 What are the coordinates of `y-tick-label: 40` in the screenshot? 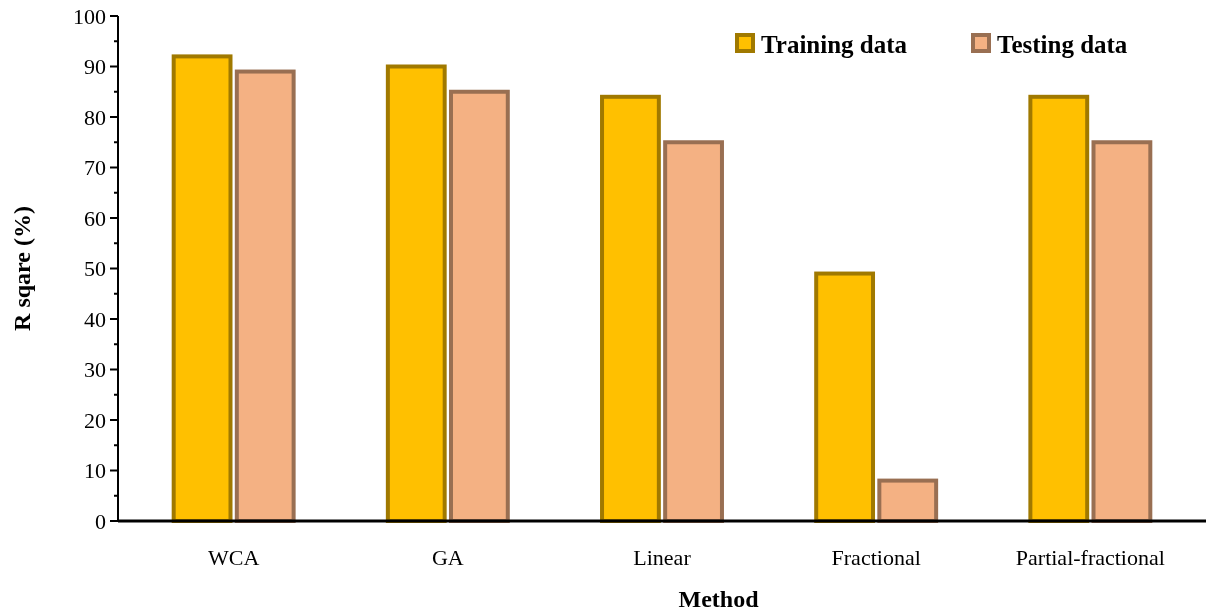 It's located at (95, 319).